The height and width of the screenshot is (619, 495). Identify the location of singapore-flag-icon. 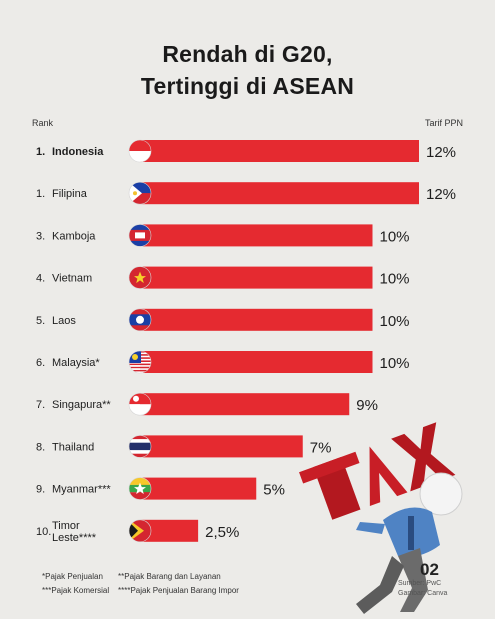
(140, 404).